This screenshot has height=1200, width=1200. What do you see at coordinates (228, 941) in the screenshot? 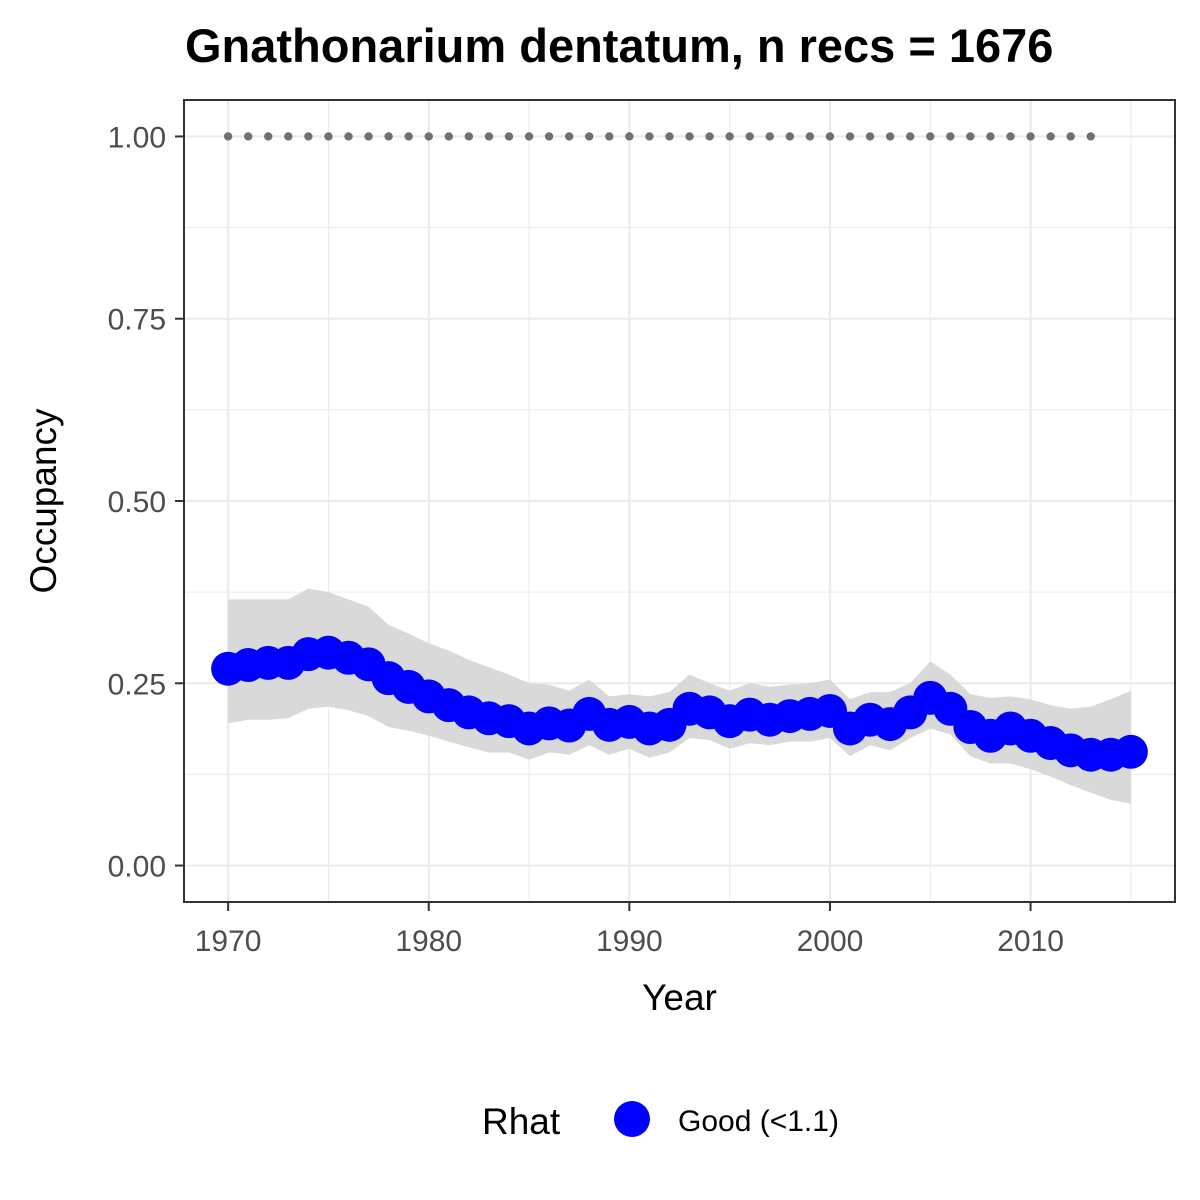
I see `x-tick-label: 1970` at bounding box center [228, 941].